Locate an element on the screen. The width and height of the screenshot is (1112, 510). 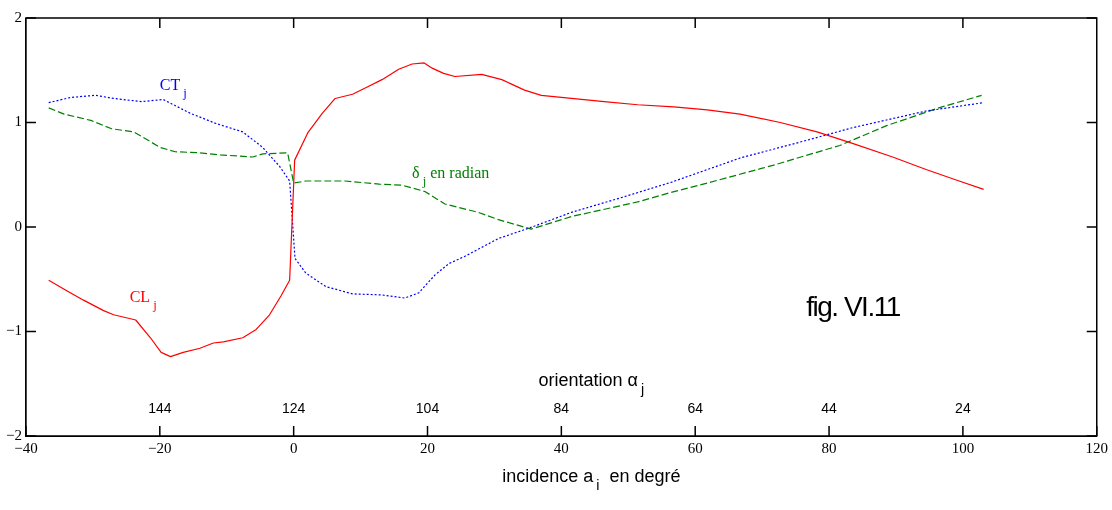
x-tick-label: 0 is located at coordinates (293, 447).